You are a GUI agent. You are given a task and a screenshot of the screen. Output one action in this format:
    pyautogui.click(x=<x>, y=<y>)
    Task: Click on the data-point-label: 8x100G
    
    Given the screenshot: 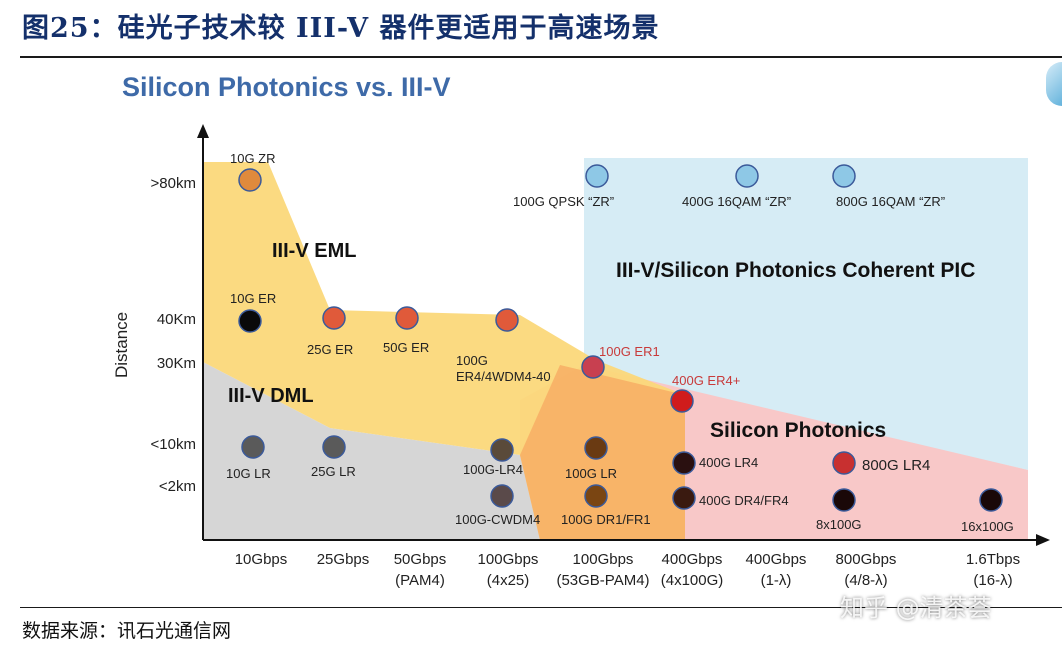 What is the action you would take?
    pyautogui.click(x=839, y=524)
    